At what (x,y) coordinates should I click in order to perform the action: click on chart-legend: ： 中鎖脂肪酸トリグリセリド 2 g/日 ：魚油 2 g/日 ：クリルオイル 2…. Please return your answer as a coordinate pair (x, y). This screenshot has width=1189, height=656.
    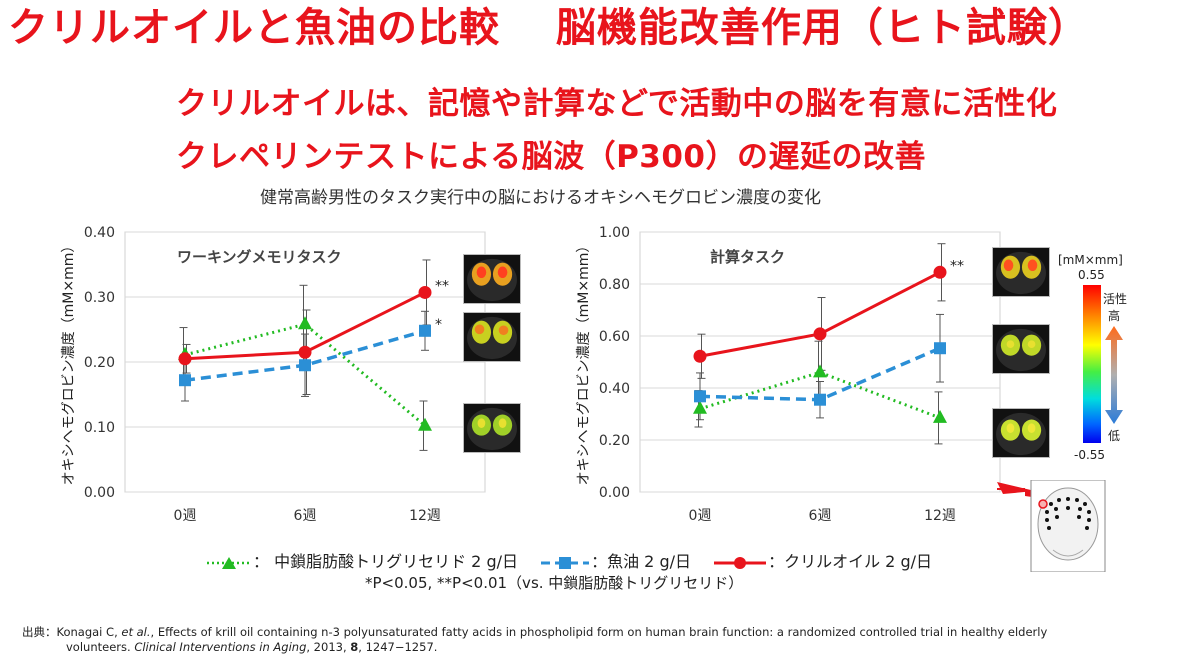
    Looking at the image, I should click on (568, 560).